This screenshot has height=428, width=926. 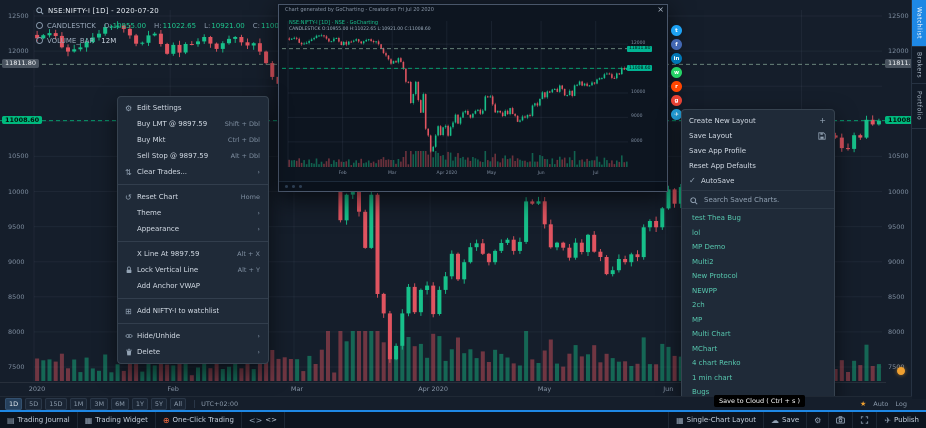 What do you see at coordinates (40, 10) in the screenshot?
I see `symbol-search-icon` at bounding box center [40, 10].